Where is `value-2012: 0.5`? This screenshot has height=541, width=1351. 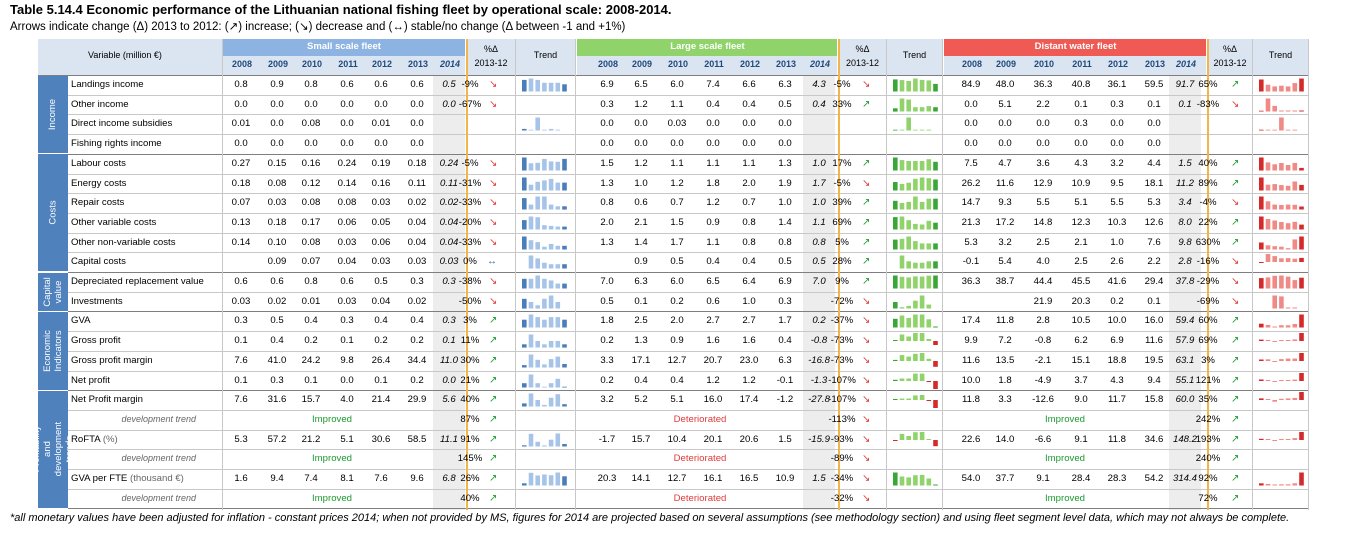
value-2012: 0.5 is located at coordinates (381, 281).